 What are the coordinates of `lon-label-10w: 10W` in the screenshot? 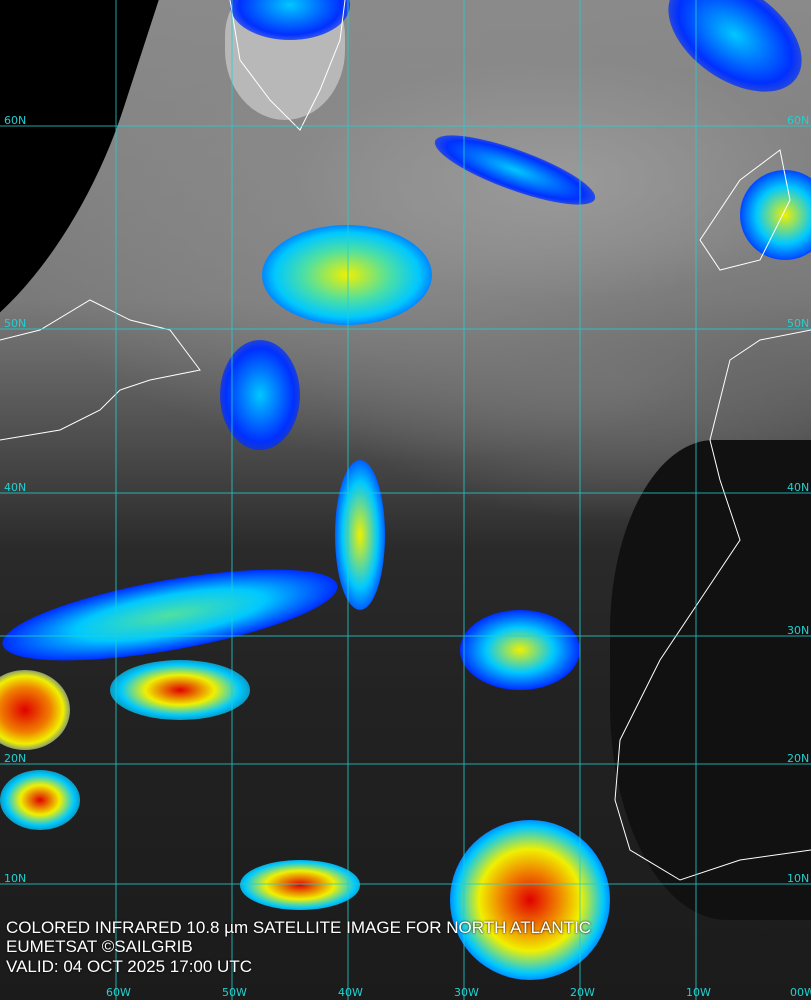 It's located at (698, 992).